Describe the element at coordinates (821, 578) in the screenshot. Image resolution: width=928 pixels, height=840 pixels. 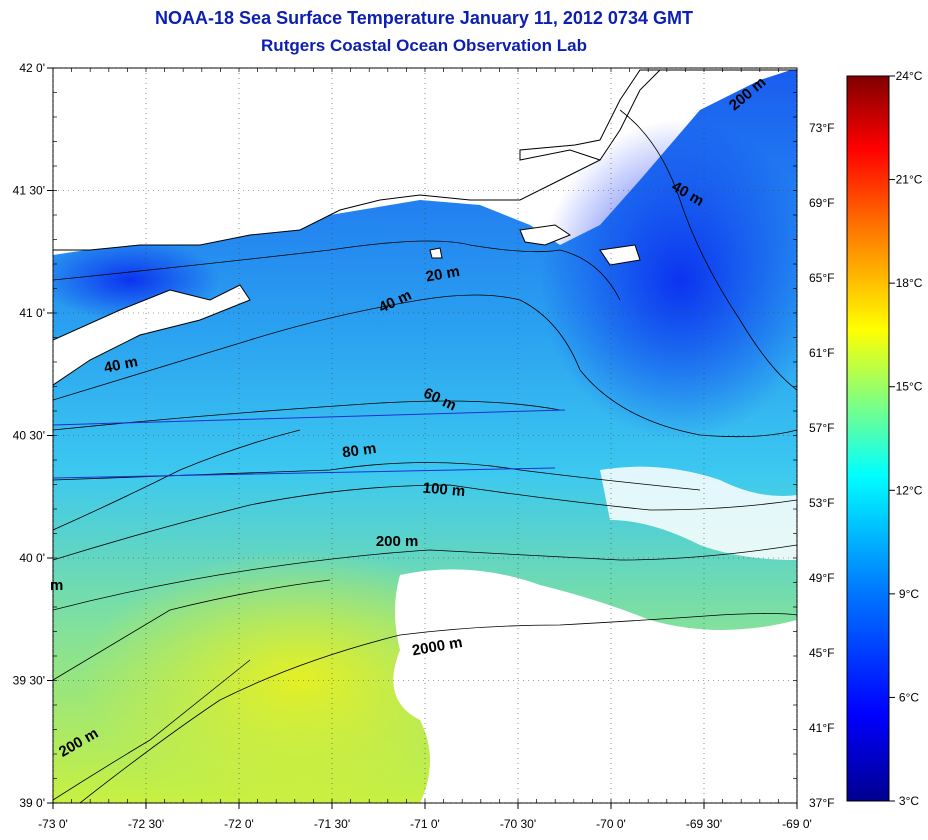
I see `fahrenheit-tick-label: 49°F` at that location.